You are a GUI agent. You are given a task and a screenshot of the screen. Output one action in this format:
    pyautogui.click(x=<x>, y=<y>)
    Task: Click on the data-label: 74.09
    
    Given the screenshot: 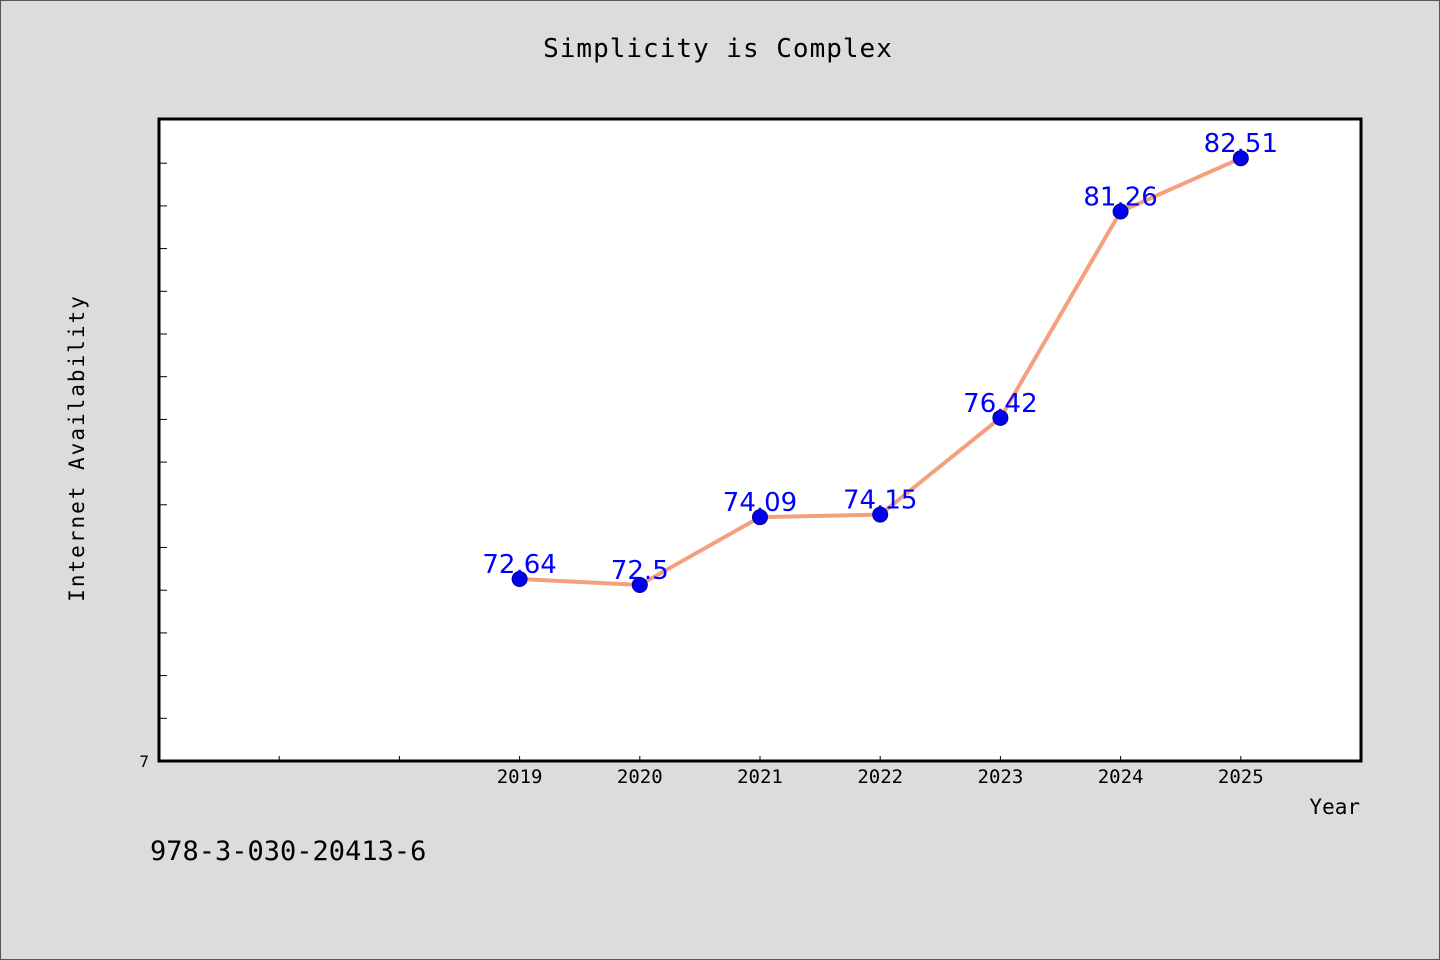 What is the action you would take?
    pyautogui.click(x=760, y=503)
    